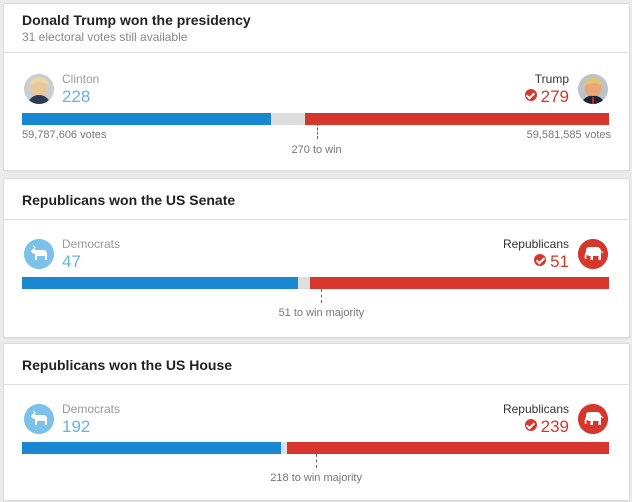 The height and width of the screenshot is (502, 632). I want to click on house-dem-count: 192, so click(76, 426).